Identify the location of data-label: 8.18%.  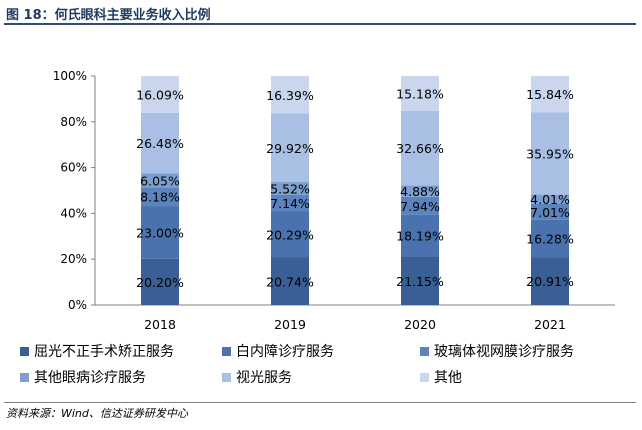
(160, 197).